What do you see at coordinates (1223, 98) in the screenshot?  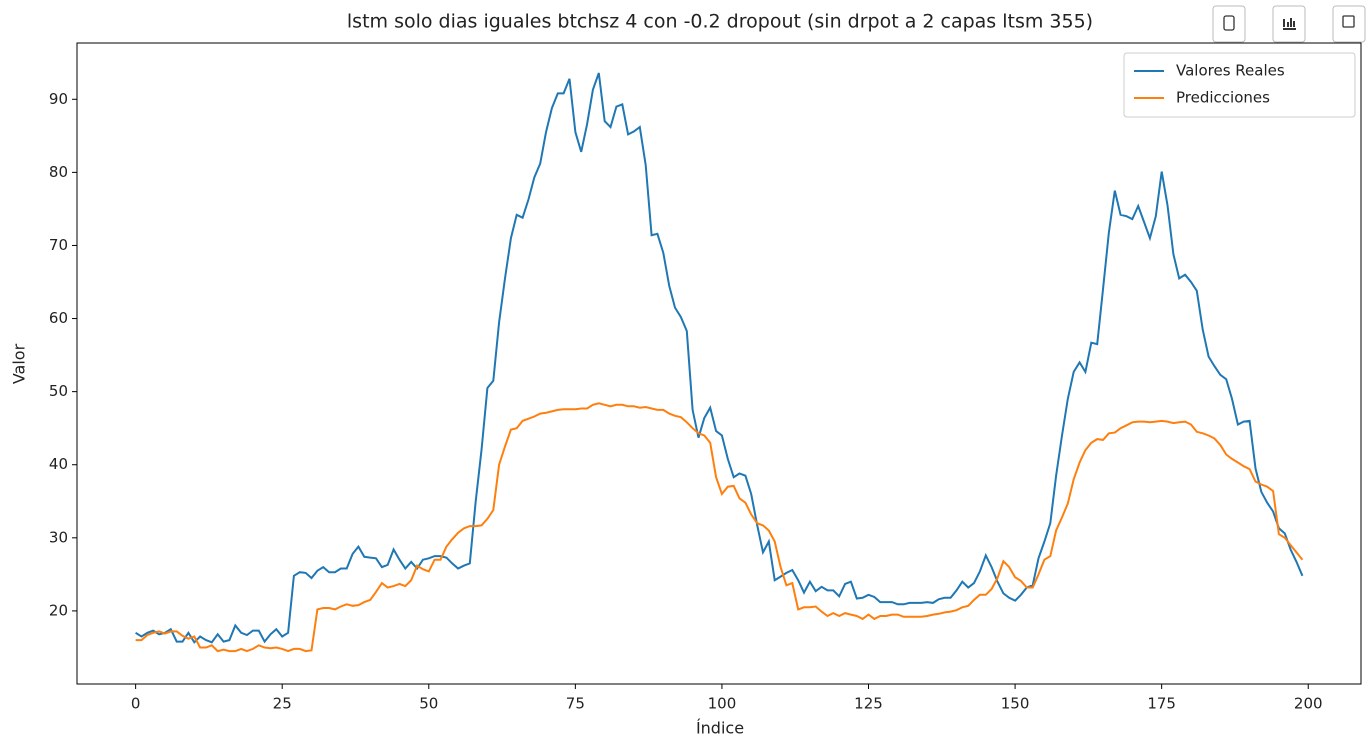 I see `legend-label: Predicciones` at bounding box center [1223, 98].